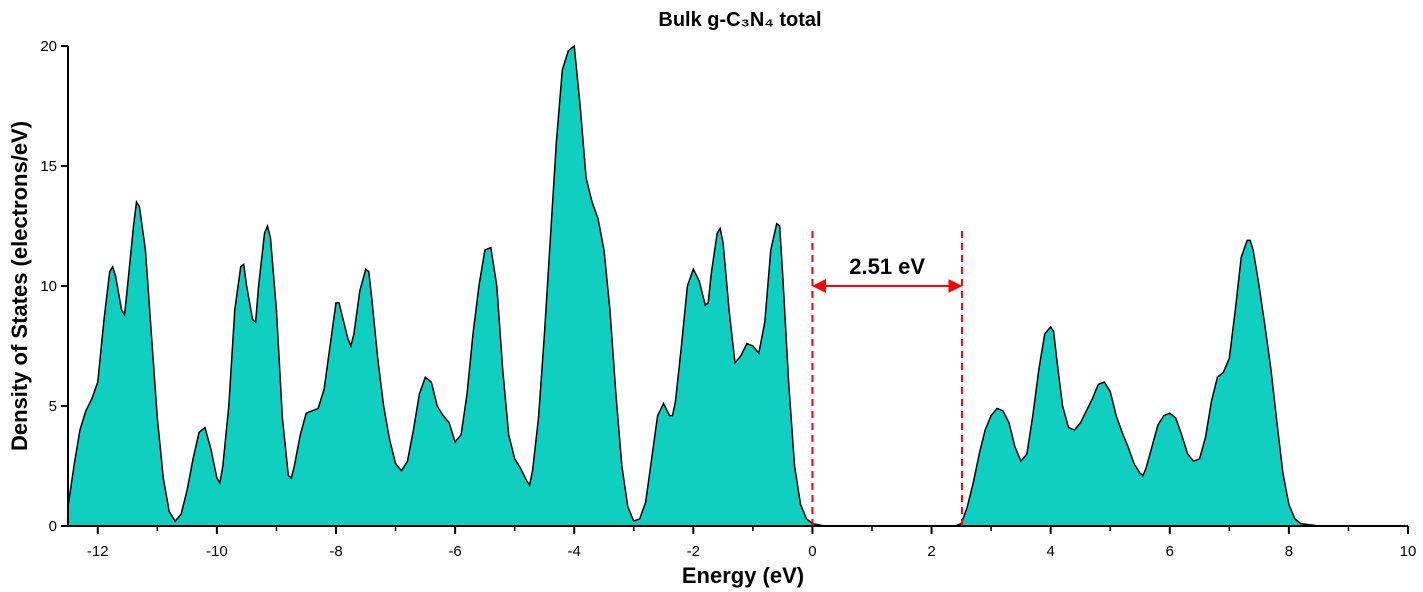 The height and width of the screenshot is (592, 1423). What do you see at coordinates (1408, 551) in the screenshot?
I see `x-tick-label: 10` at bounding box center [1408, 551].